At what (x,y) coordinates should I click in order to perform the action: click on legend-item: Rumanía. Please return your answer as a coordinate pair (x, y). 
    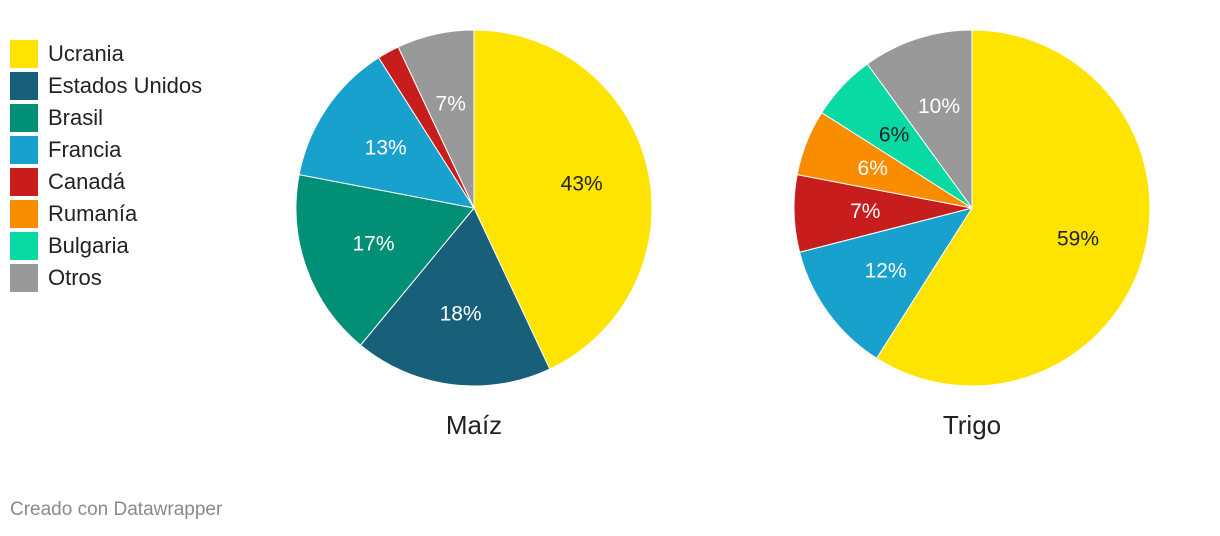
    Looking at the image, I should click on (106, 214).